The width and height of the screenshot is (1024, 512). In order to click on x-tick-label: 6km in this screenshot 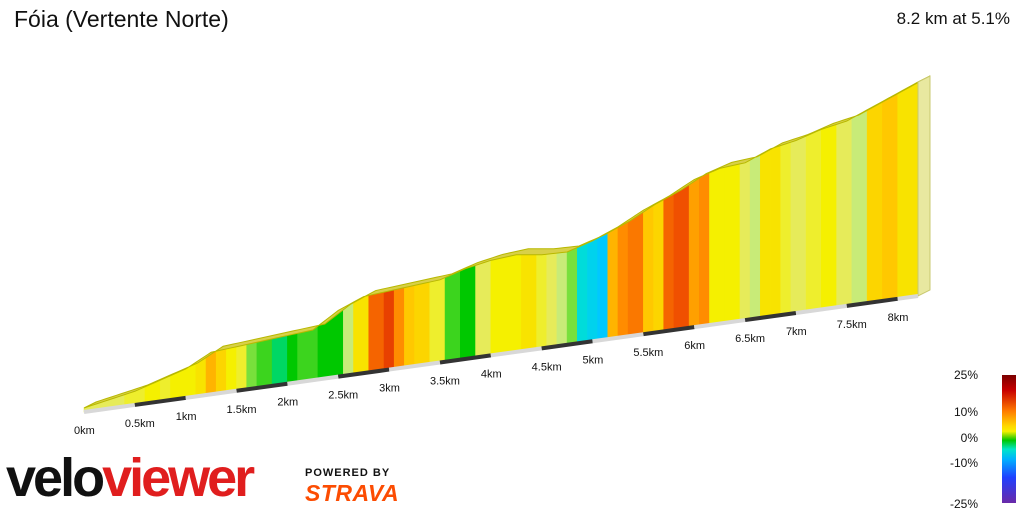, I will do `click(694, 346)`.